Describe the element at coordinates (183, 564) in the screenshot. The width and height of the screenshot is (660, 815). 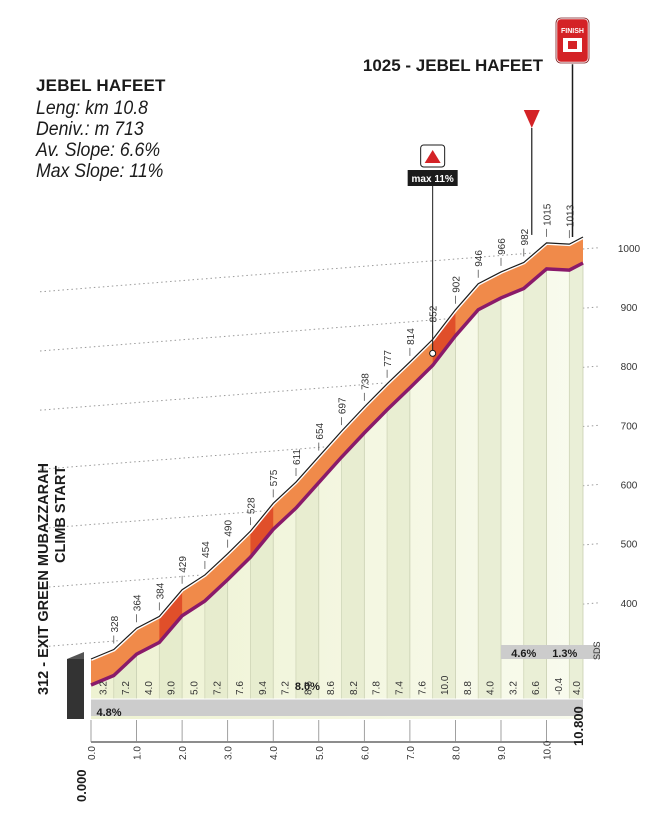
I see `altitude-label: 429` at that location.